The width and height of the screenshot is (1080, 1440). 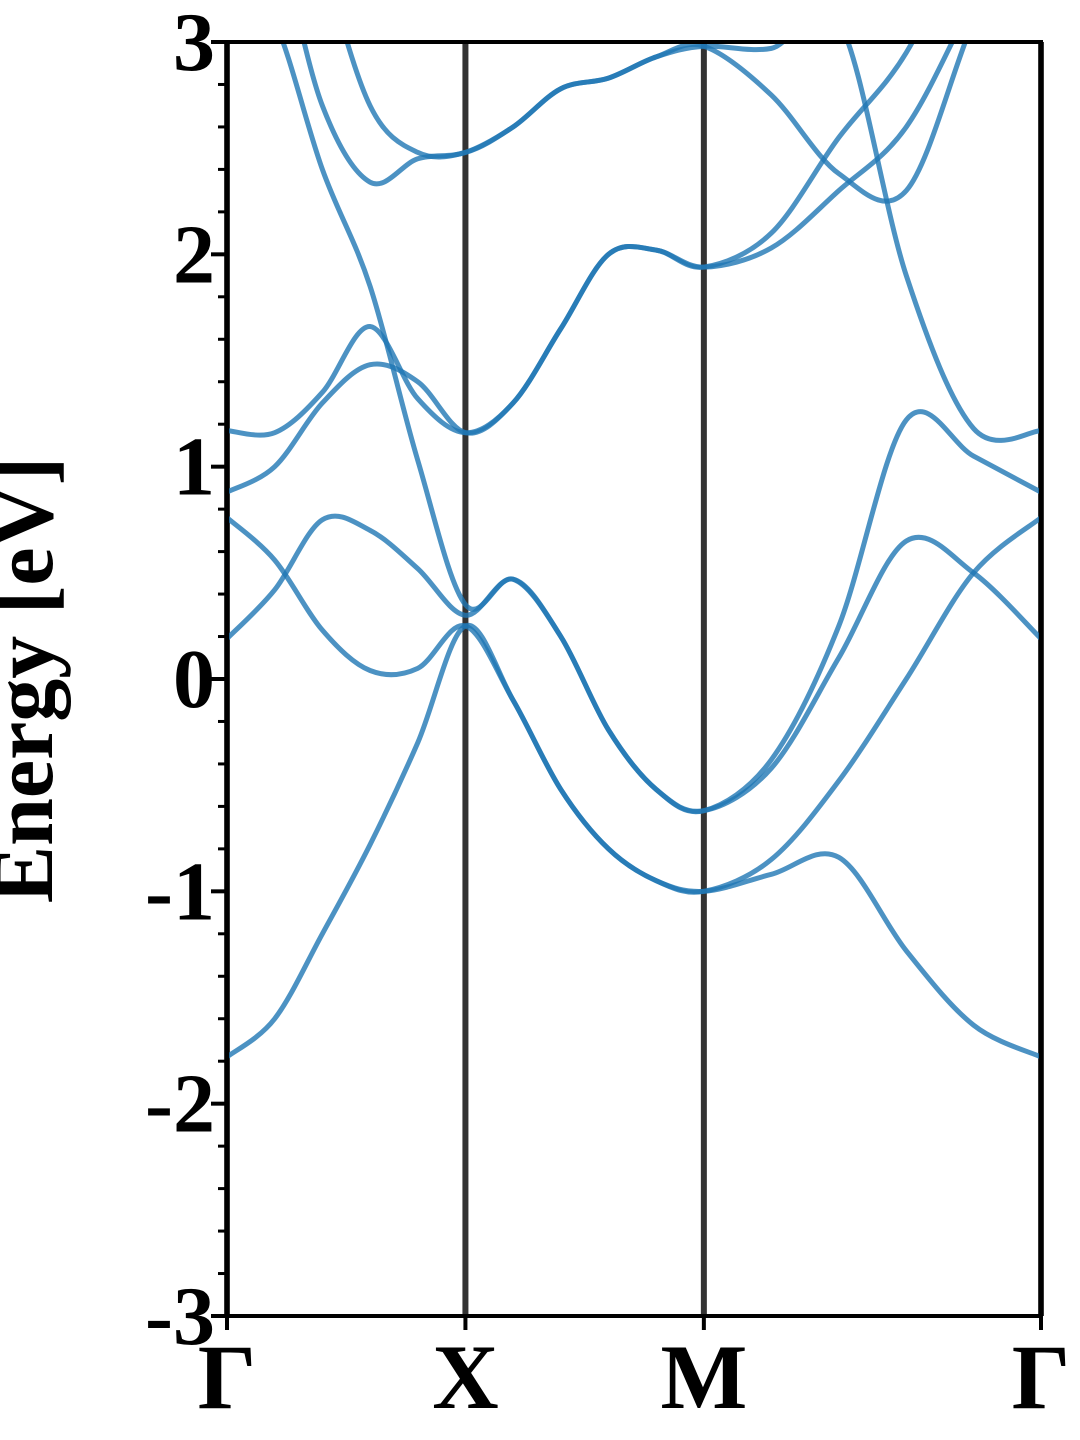 What do you see at coordinates (35, 680) in the screenshot?
I see `y-axis-label: Energy [eV]` at bounding box center [35, 680].